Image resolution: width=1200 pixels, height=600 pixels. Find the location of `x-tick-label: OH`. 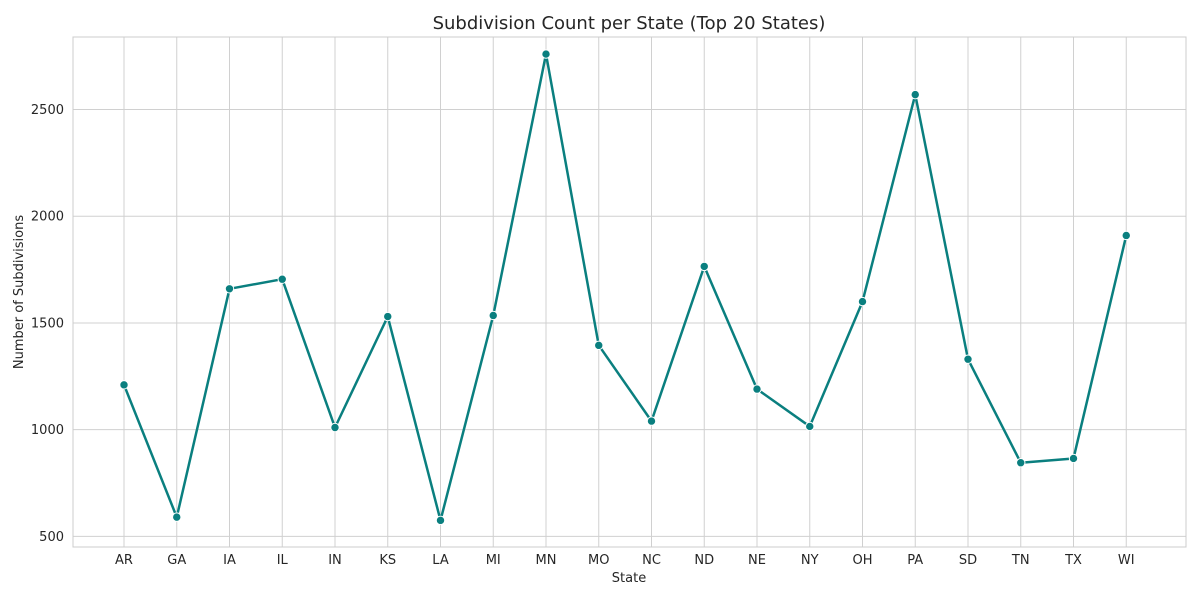

x-tick-label: OH is located at coordinates (862, 560).